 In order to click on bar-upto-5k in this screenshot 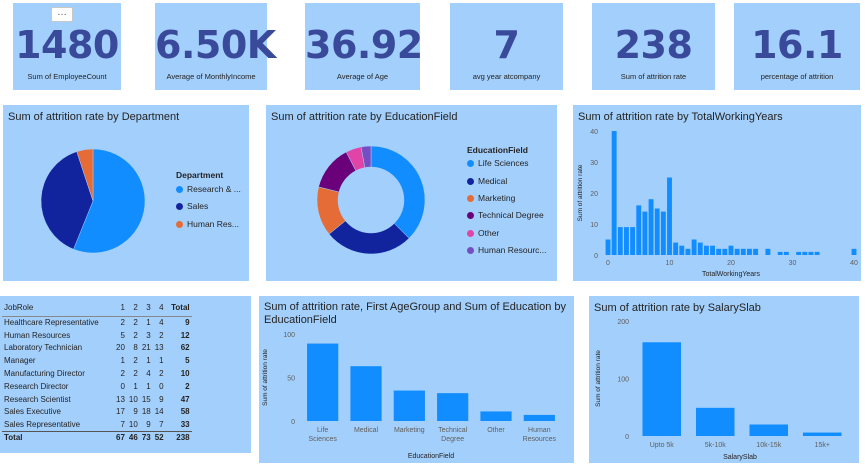, I will do `click(662, 389)`.